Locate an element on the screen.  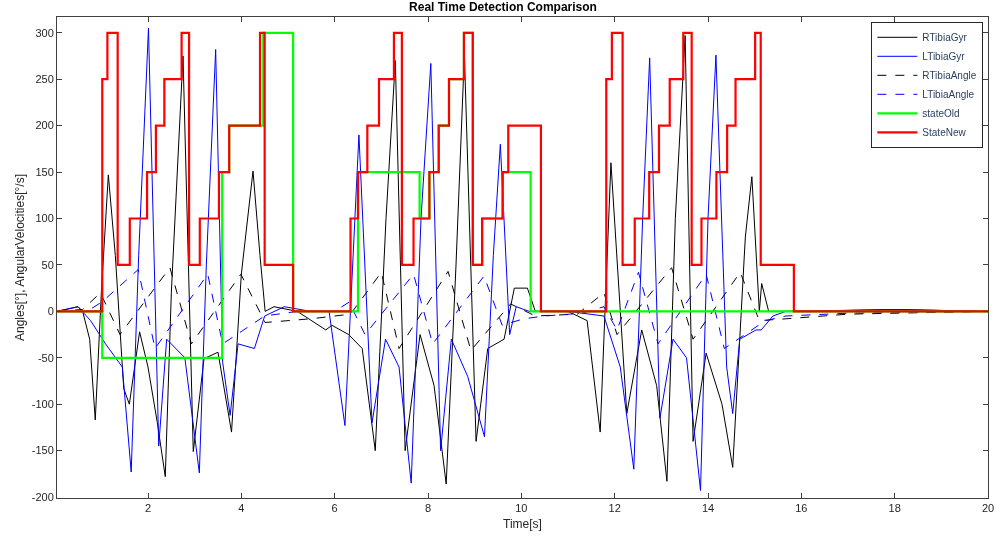
x-tick-label: 12 is located at coordinates (614, 508).